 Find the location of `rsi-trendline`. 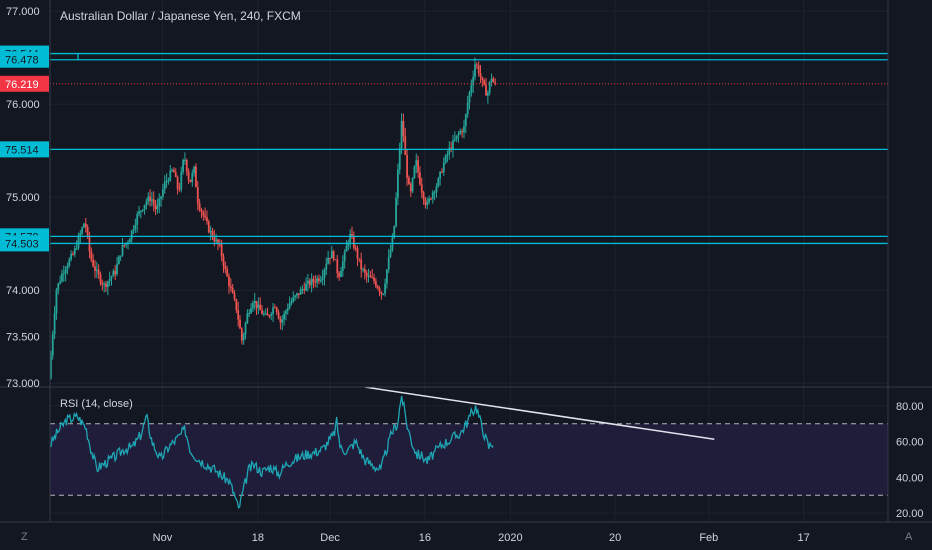

rsi-trendline is located at coordinates (540, 413).